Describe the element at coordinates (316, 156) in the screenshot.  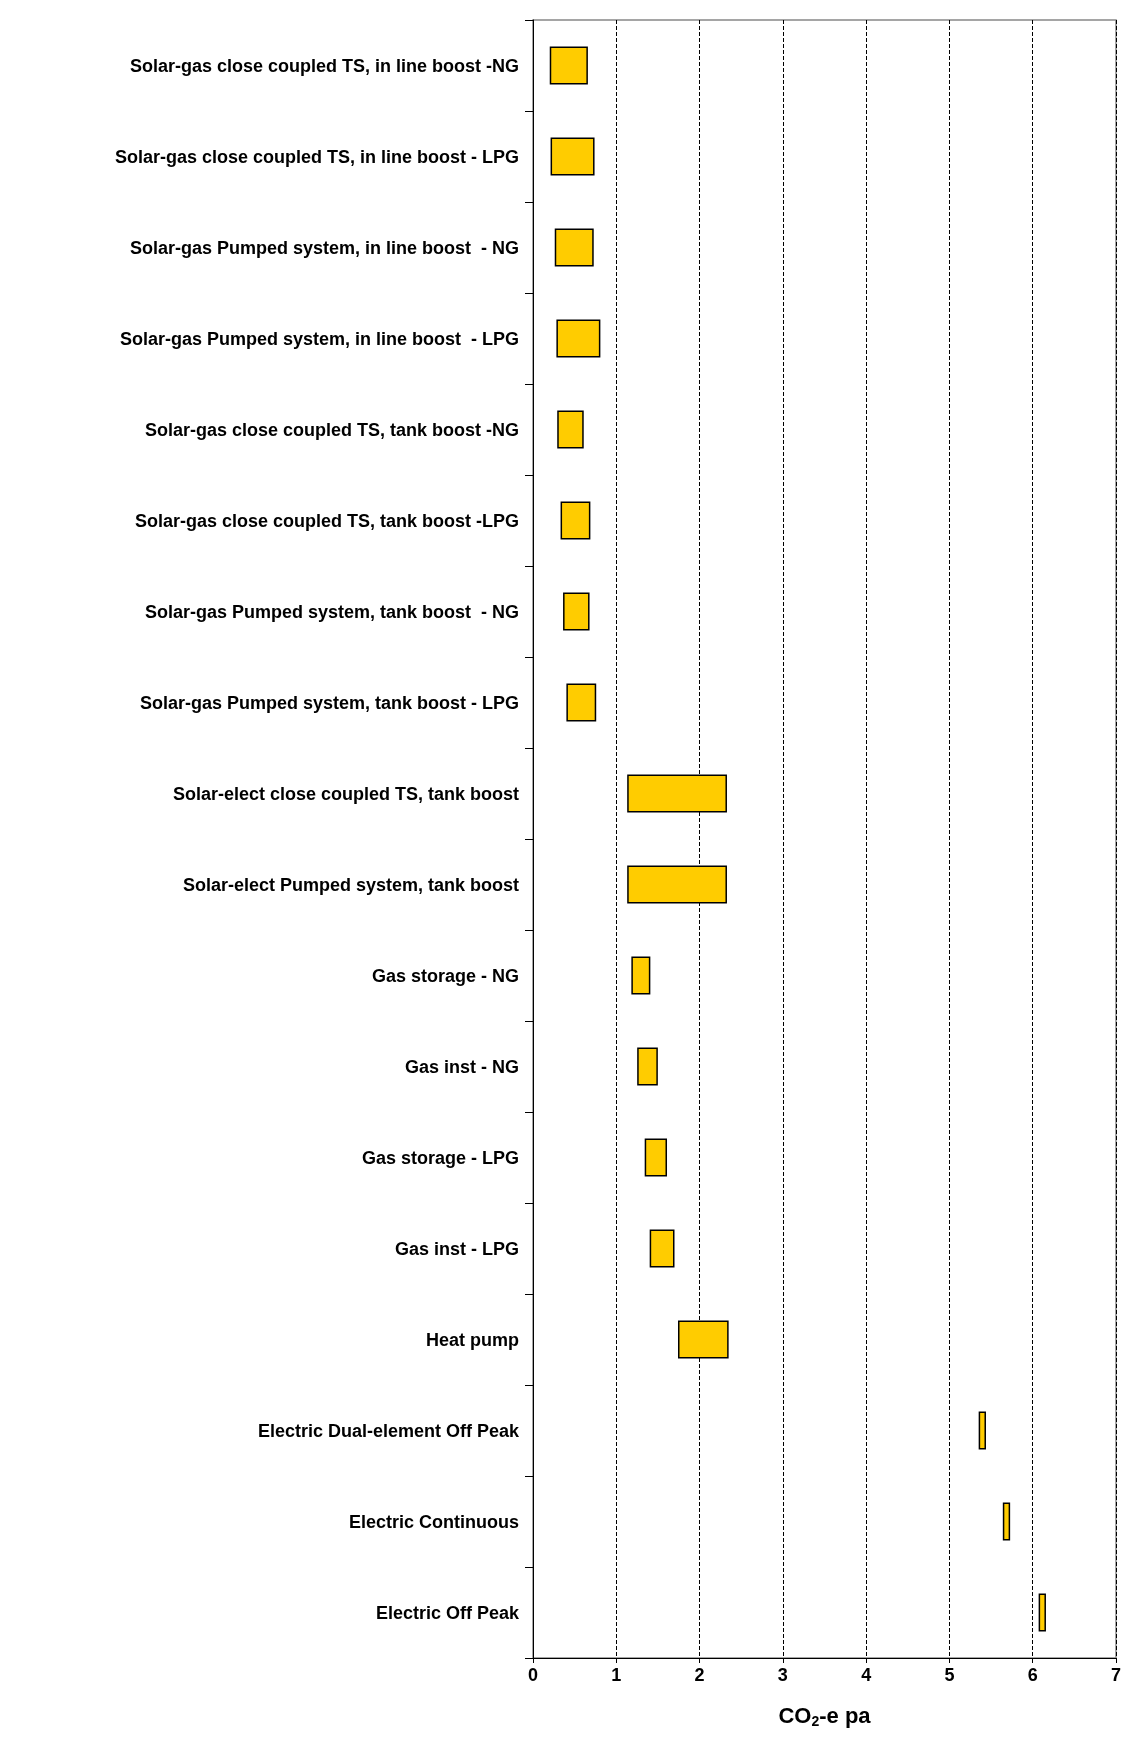
I see `y-tick-label: Solar-gas close coupled TS, in line boost - LPG` at that location.